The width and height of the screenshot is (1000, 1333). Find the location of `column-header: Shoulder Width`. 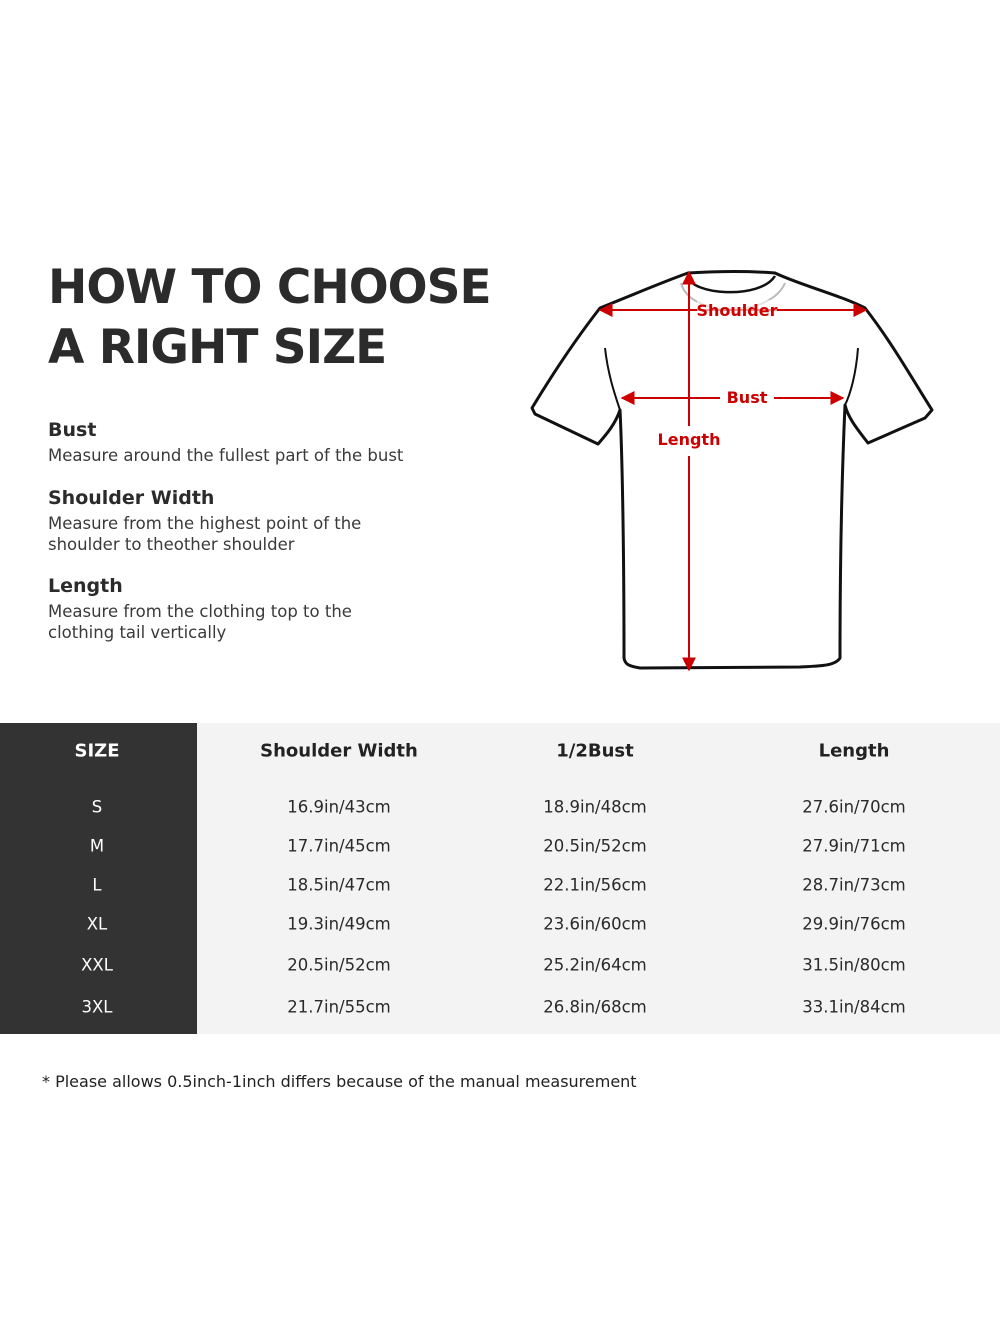

column-header: Shoulder Width is located at coordinates (339, 751).